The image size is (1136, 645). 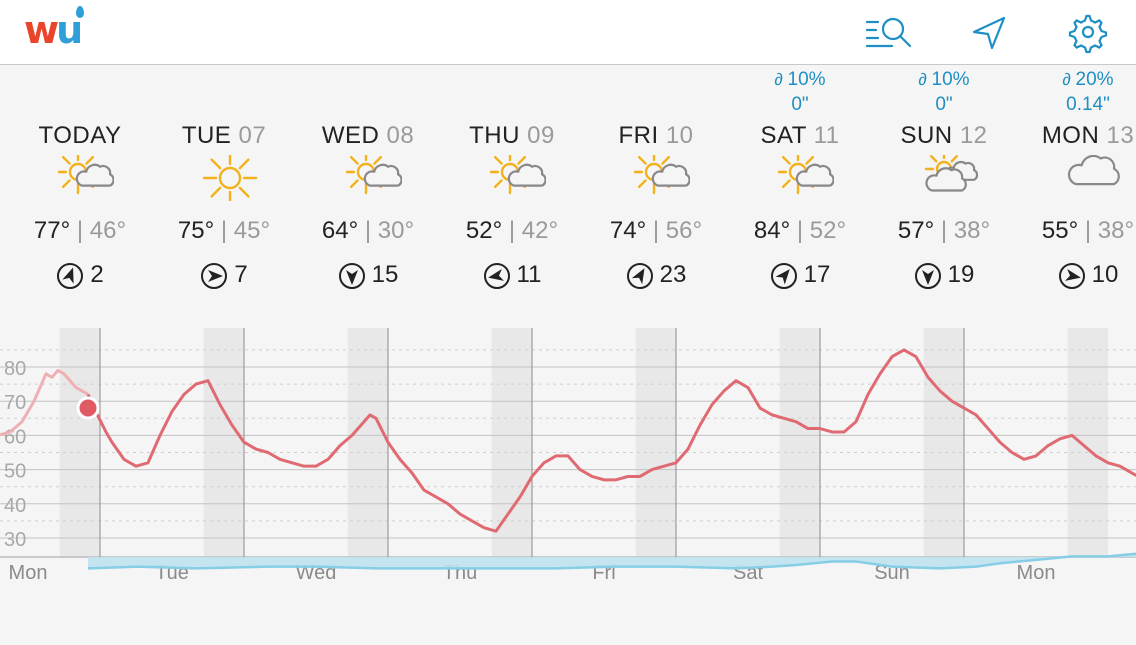 I want to click on low-temp: 52°, so click(x=828, y=230).